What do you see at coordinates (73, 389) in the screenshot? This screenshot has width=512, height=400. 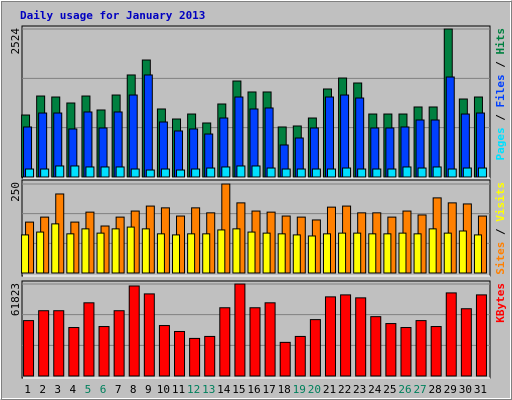 I see `x-tick-label: 4` at bounding box center [73, 389].